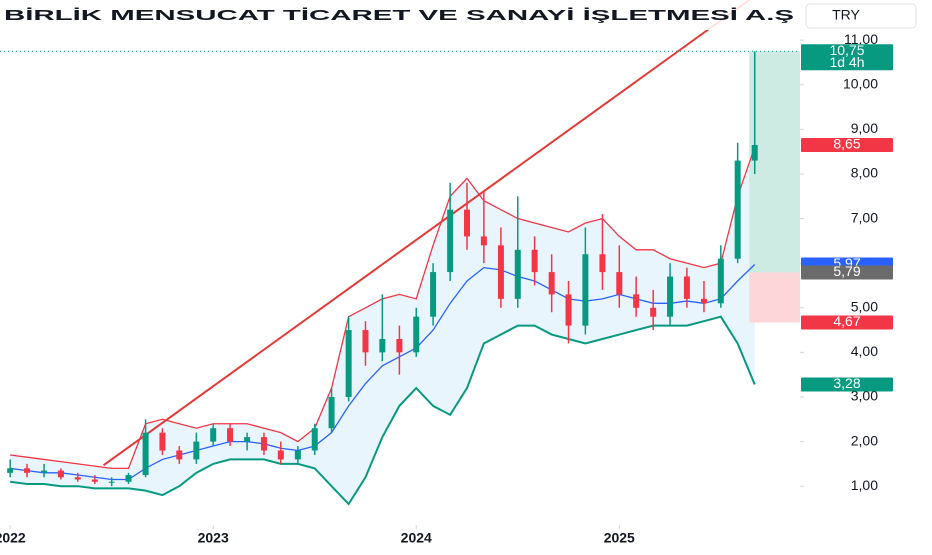  I want to click on y-tick-label: 3,00, so click(864, 396).